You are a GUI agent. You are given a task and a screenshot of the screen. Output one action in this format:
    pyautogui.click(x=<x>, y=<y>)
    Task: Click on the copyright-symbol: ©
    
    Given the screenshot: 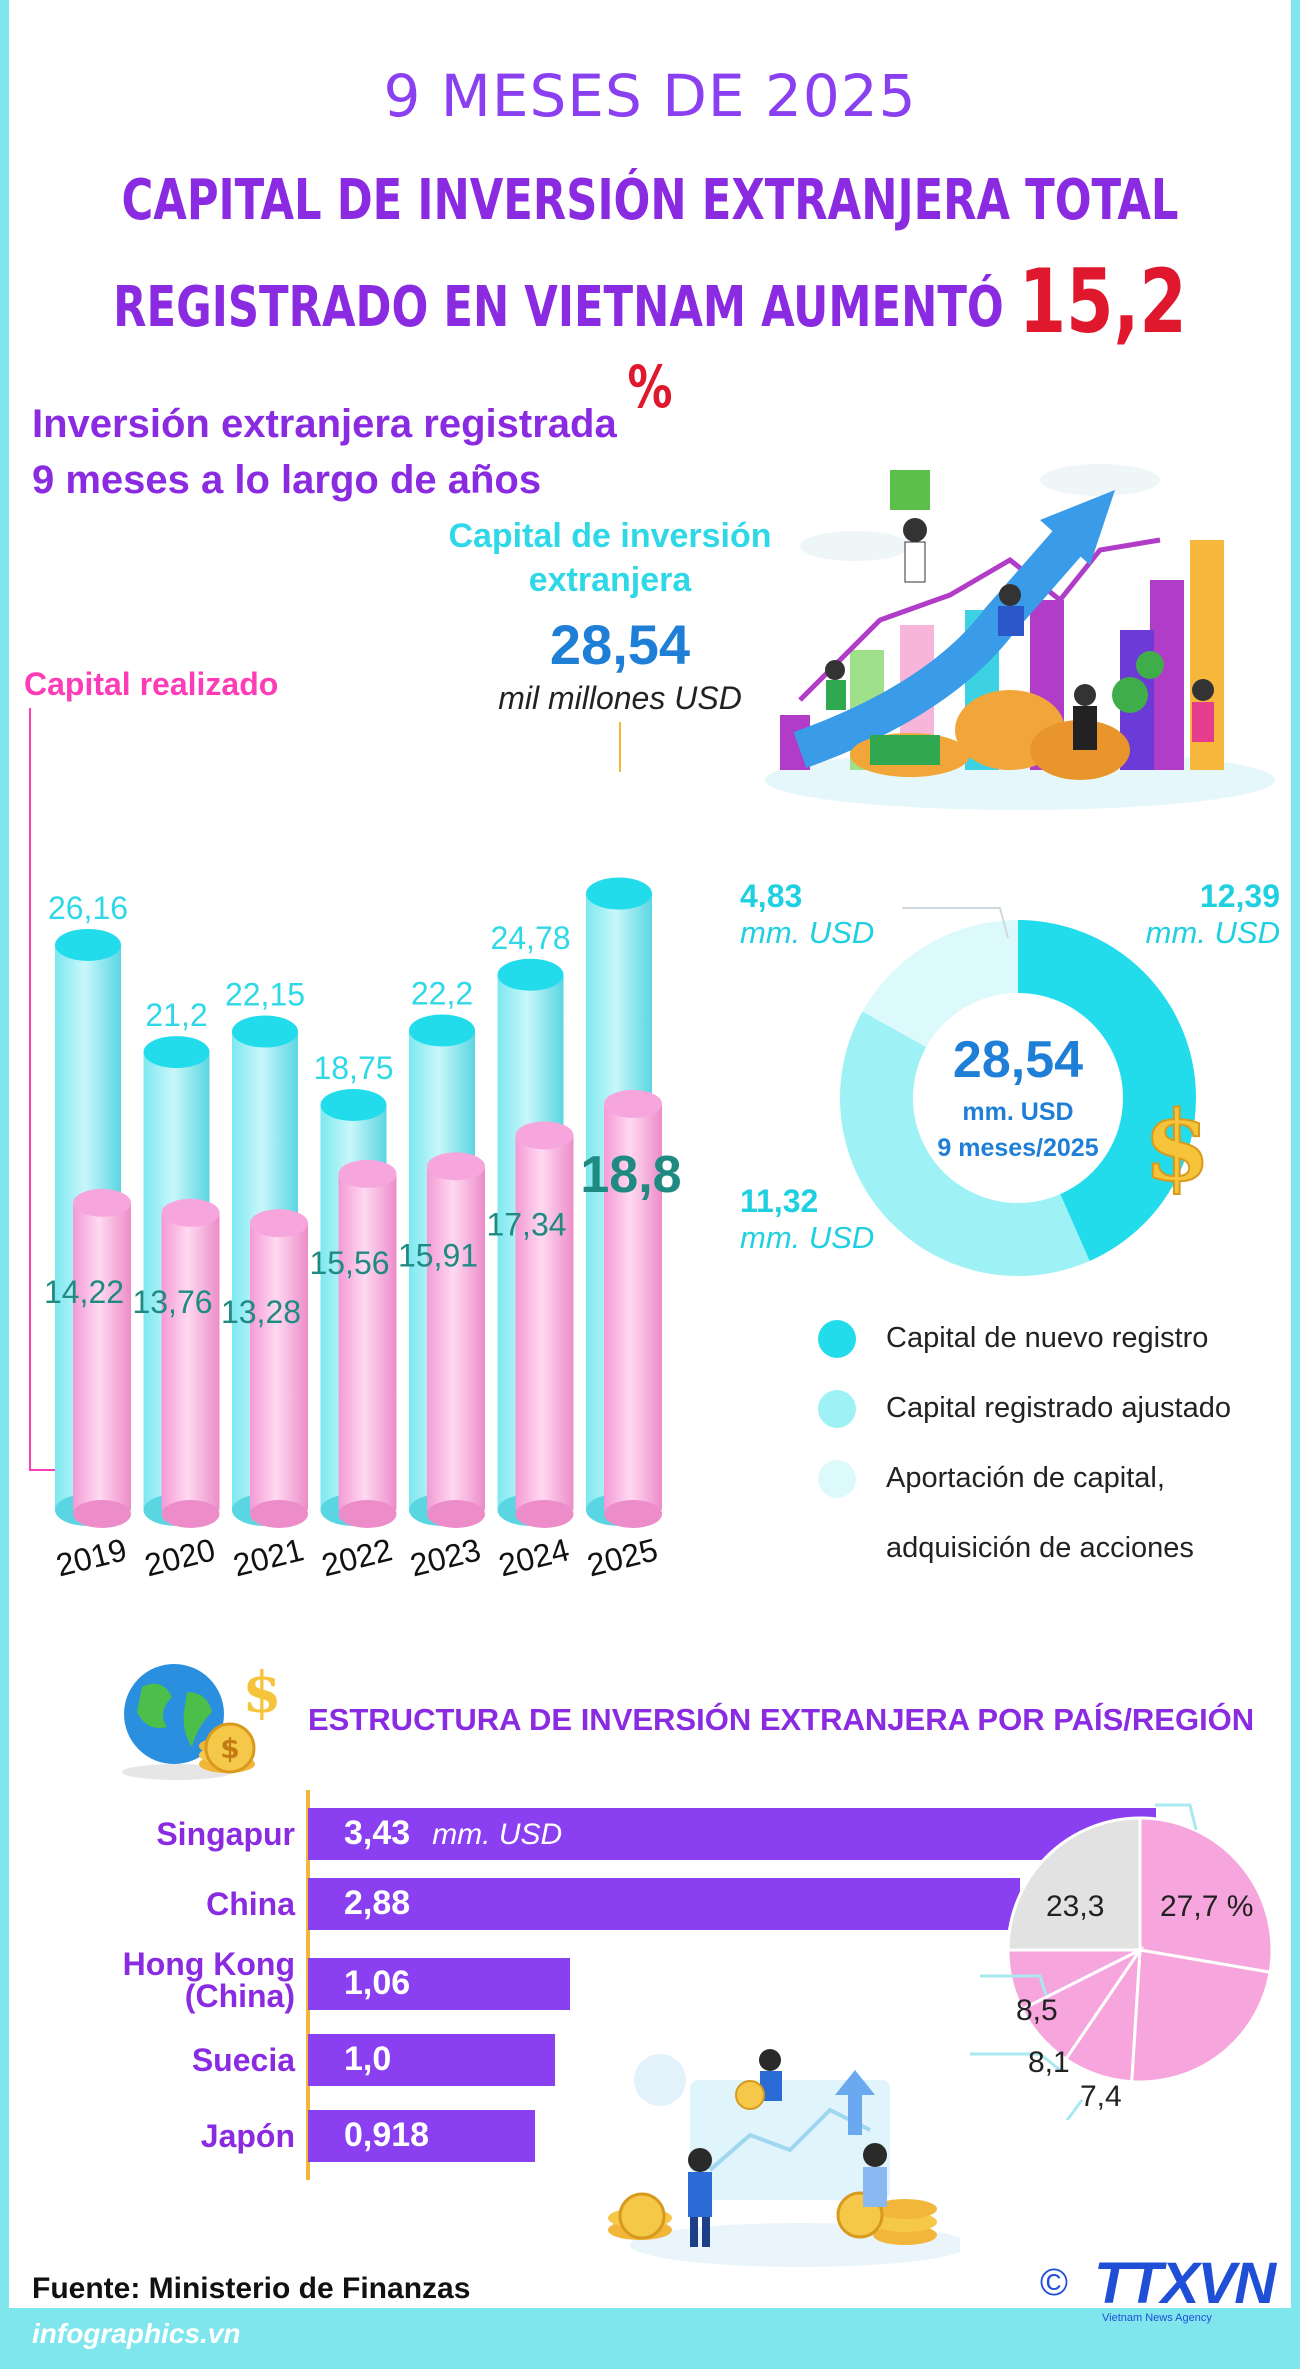 What is the action you would take?
    pyautogui.click(x=1054, y=2283)
    